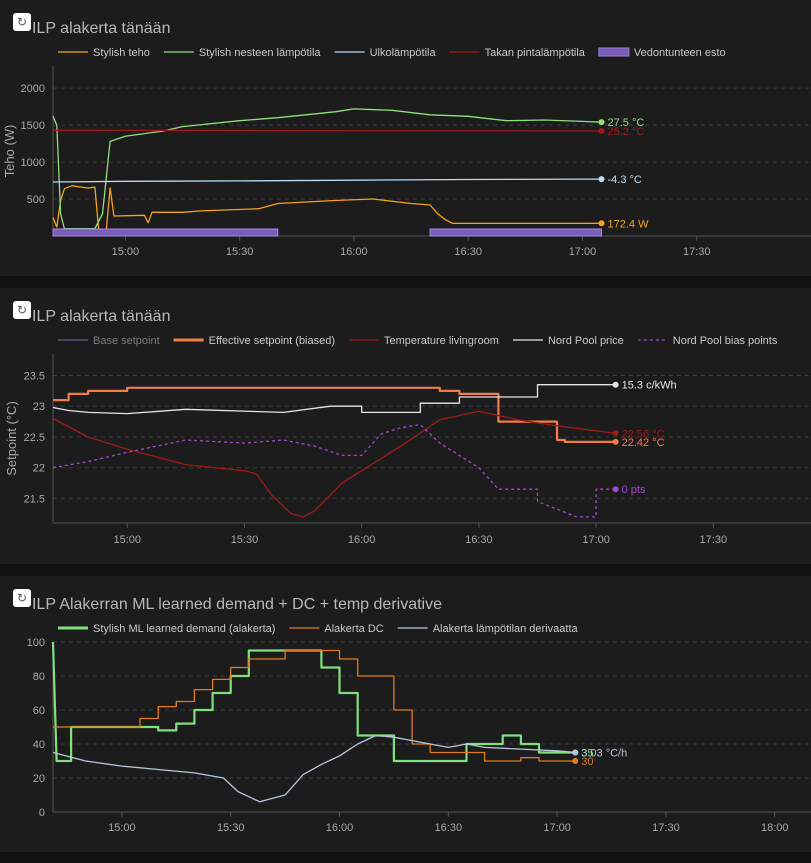 Image resolution: width=811 pixels, height=863 pixels. Describe the element at coordinates (643, 443) in the screenshot. I see `series-end-label: 22.42 °C` at that location.